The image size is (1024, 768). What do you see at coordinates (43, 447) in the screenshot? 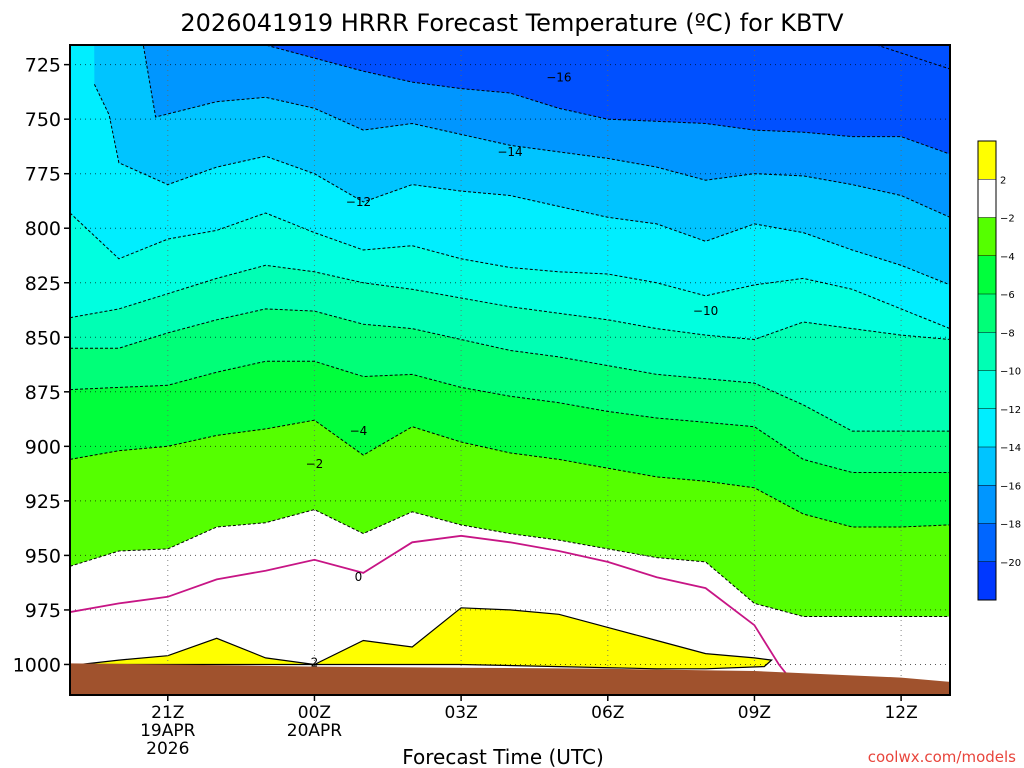
I see `y-tick-label: 900` at bounding box center [43, 447].